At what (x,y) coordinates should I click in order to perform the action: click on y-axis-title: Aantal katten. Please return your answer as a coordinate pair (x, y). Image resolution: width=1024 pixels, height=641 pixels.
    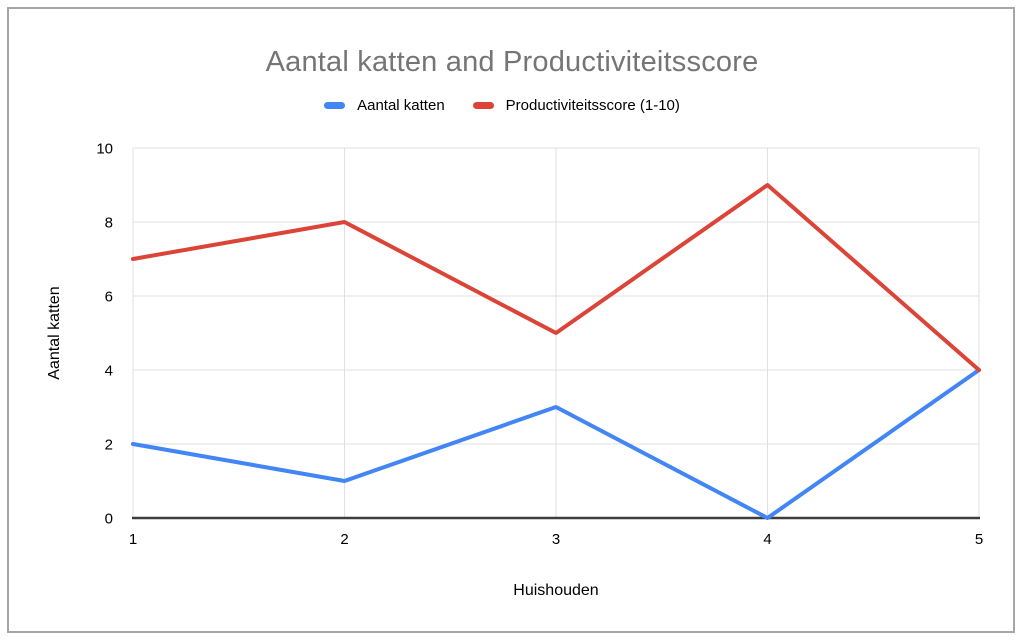
    Looking at the image, I should click on (54, 333).